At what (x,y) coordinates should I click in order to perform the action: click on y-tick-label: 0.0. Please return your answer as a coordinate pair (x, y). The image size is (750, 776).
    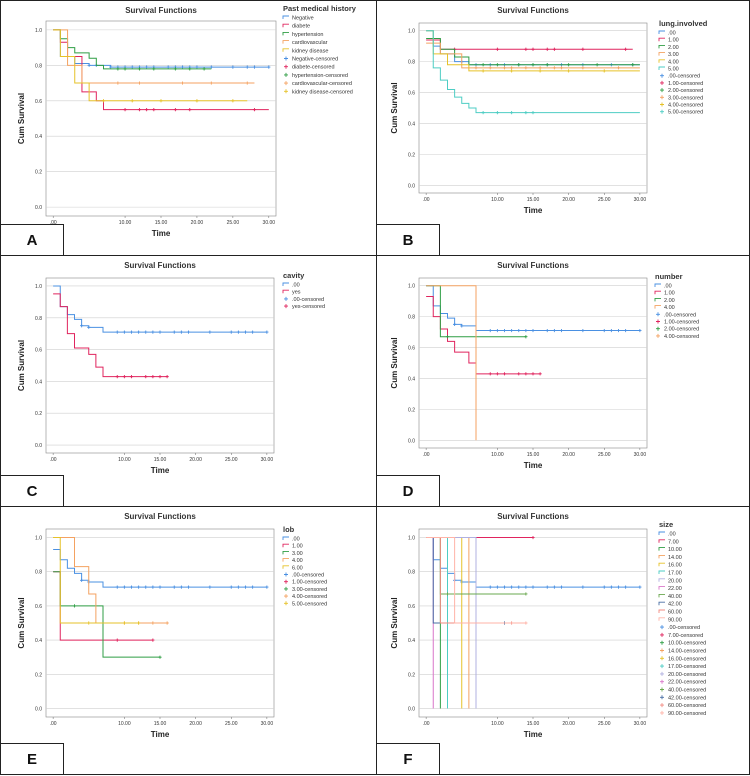
    Looking at the image, I should click on (38, 709).